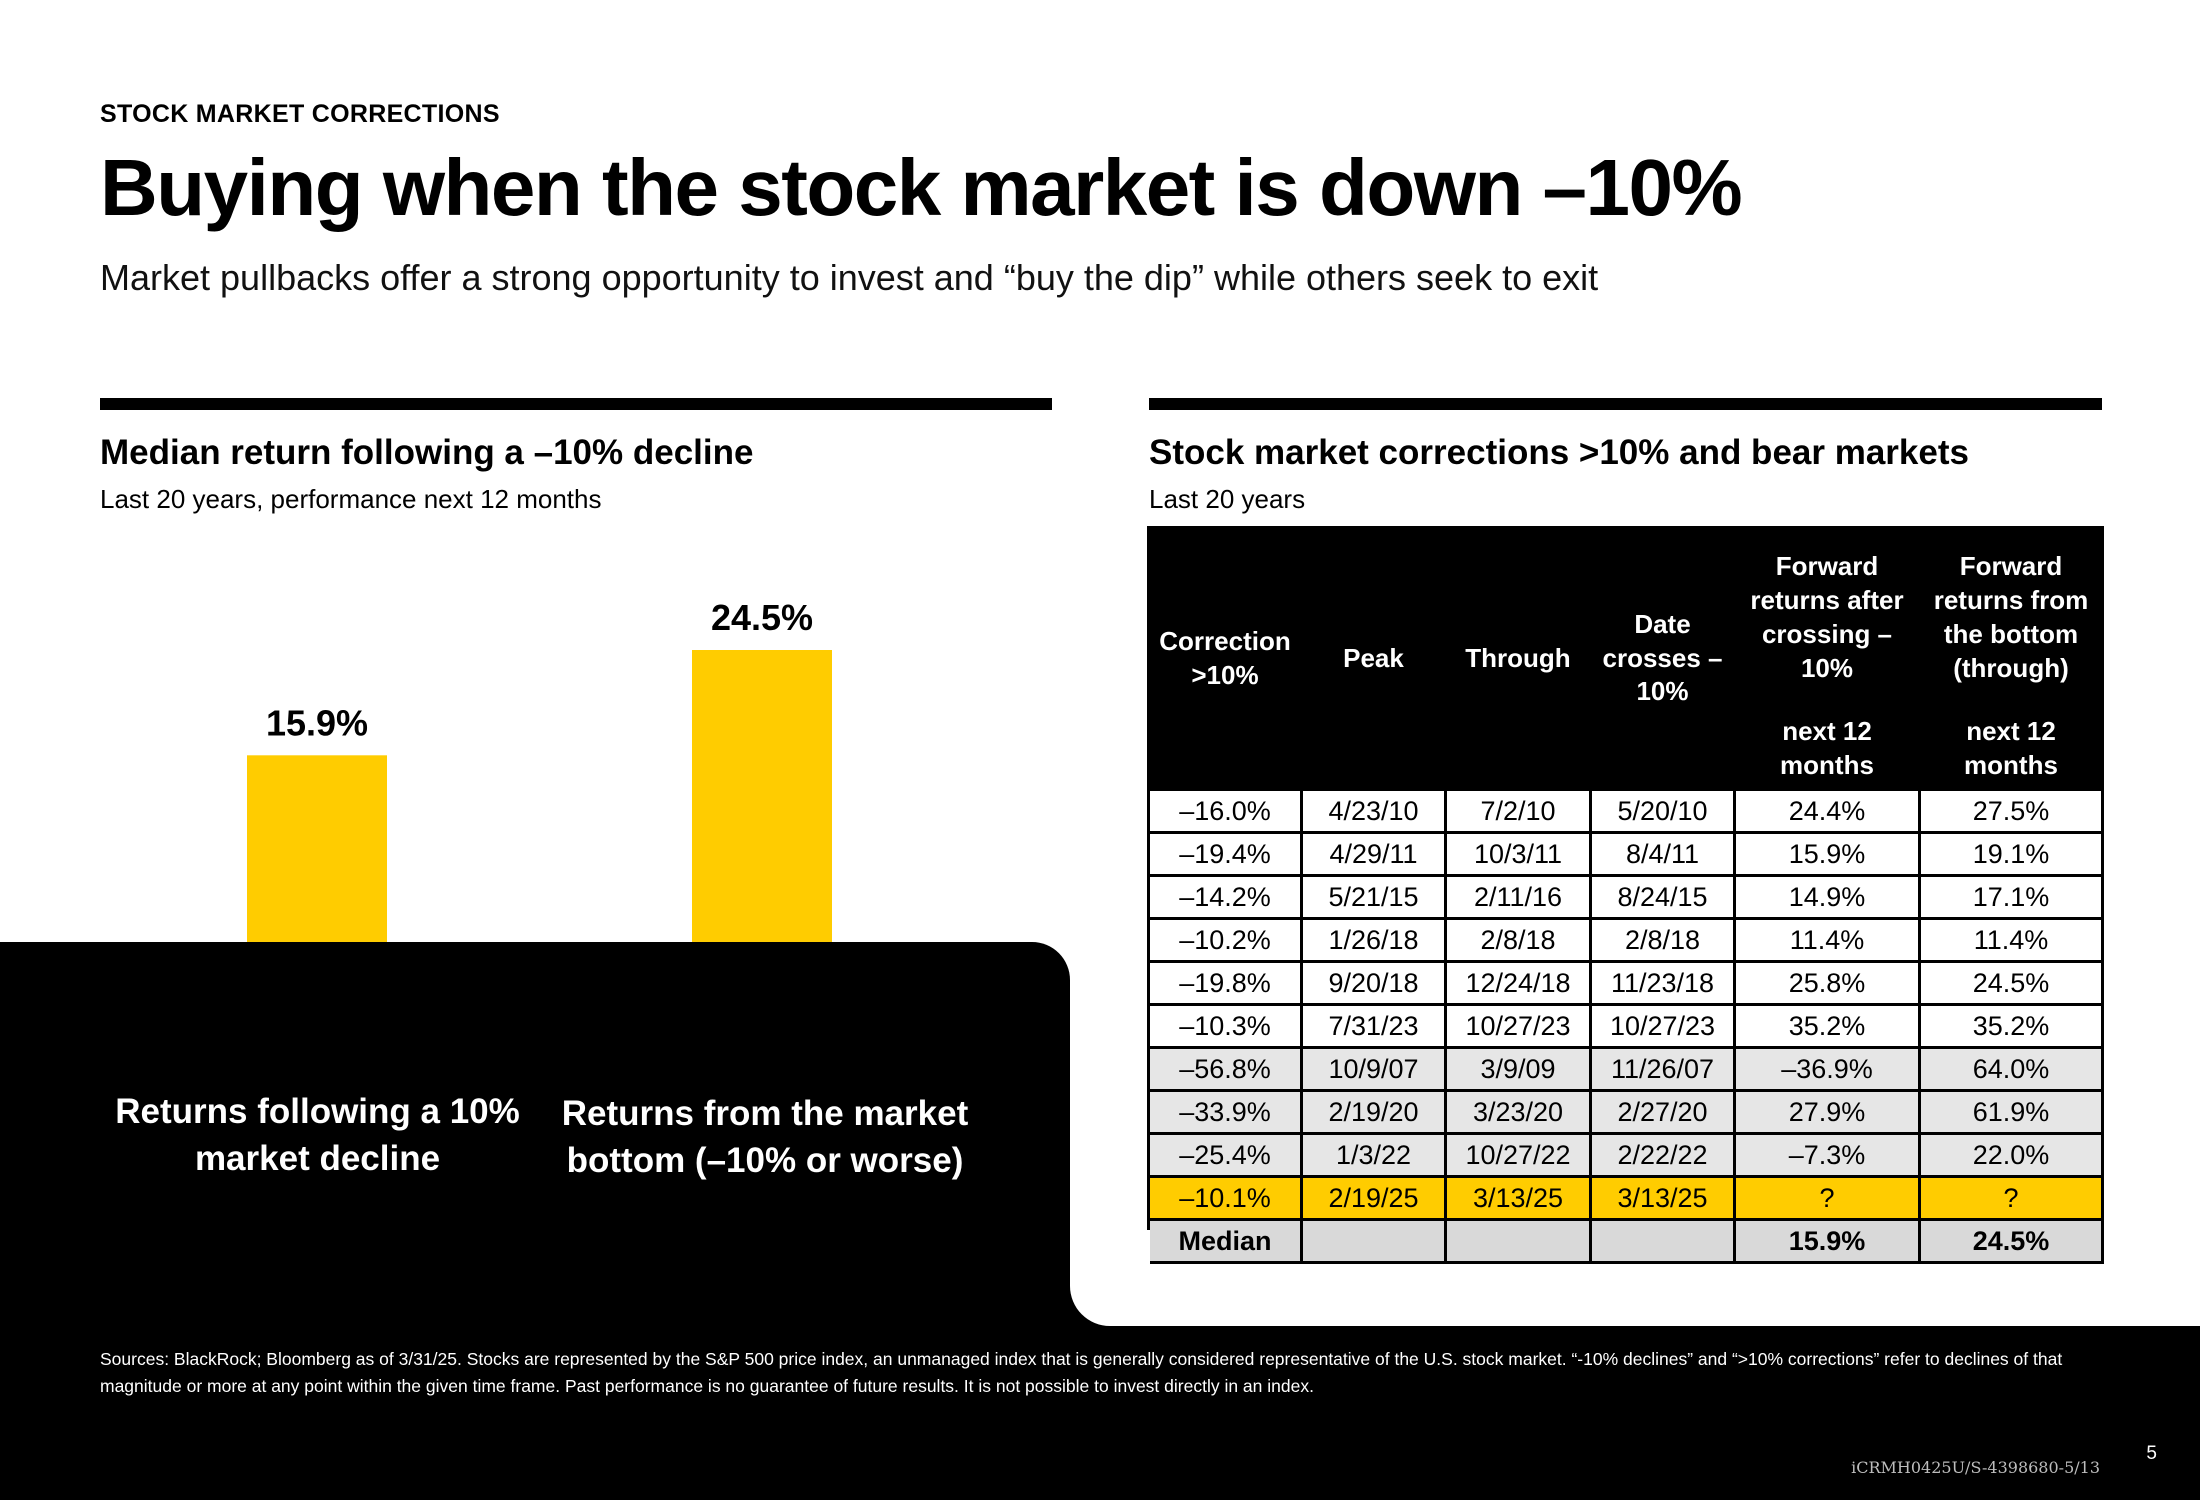 The width and height of the screenshot is (2200, 1500). I want to click on table-cell: 12/24/18, so click(1518, 983).